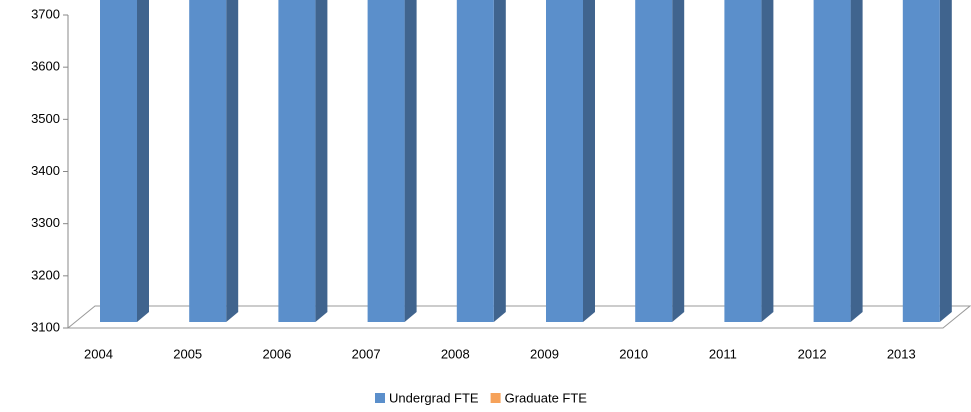  I want to click on y-tick-label: 3600, so click(45, 66).